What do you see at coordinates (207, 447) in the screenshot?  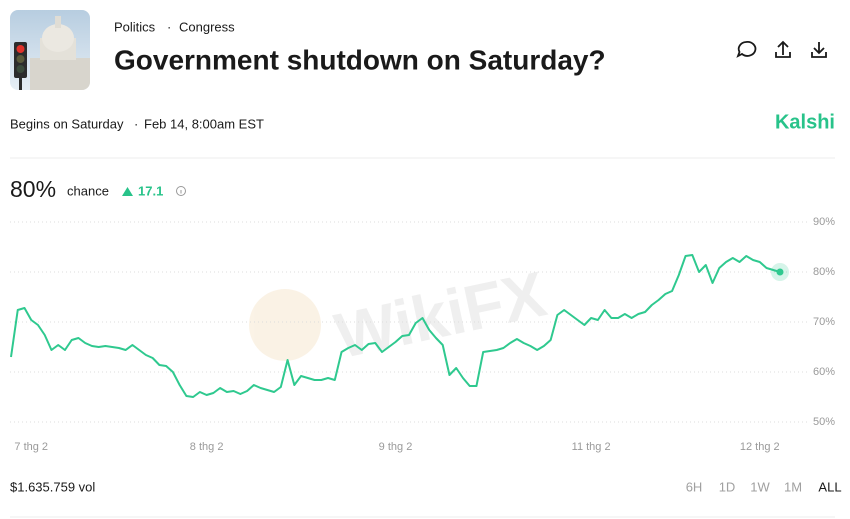 I see `x-tick-label: 8 thg 2` at bounding box center [207, 447].